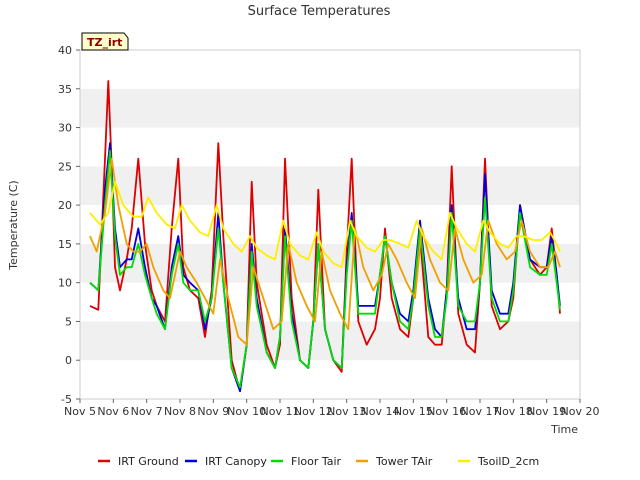  I want to click on x-tick-label: Nov 11, so click(280, 411).